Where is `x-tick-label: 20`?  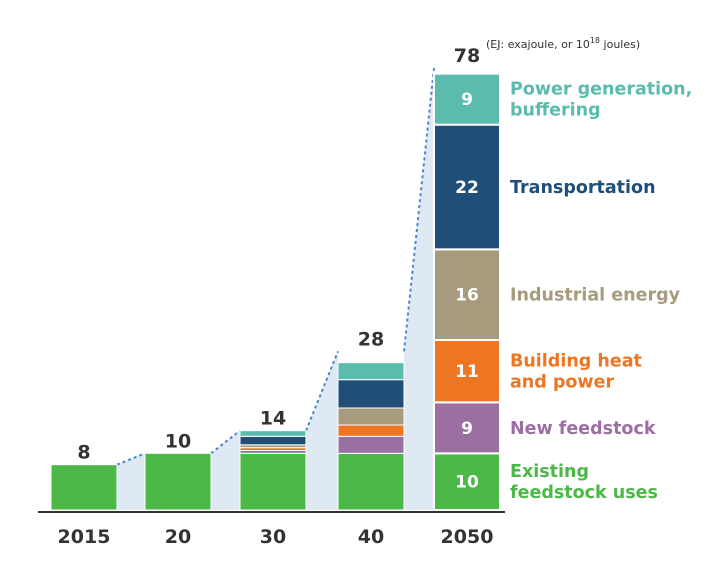 x-tick-label: 20 is located at coordinates (178, 537).